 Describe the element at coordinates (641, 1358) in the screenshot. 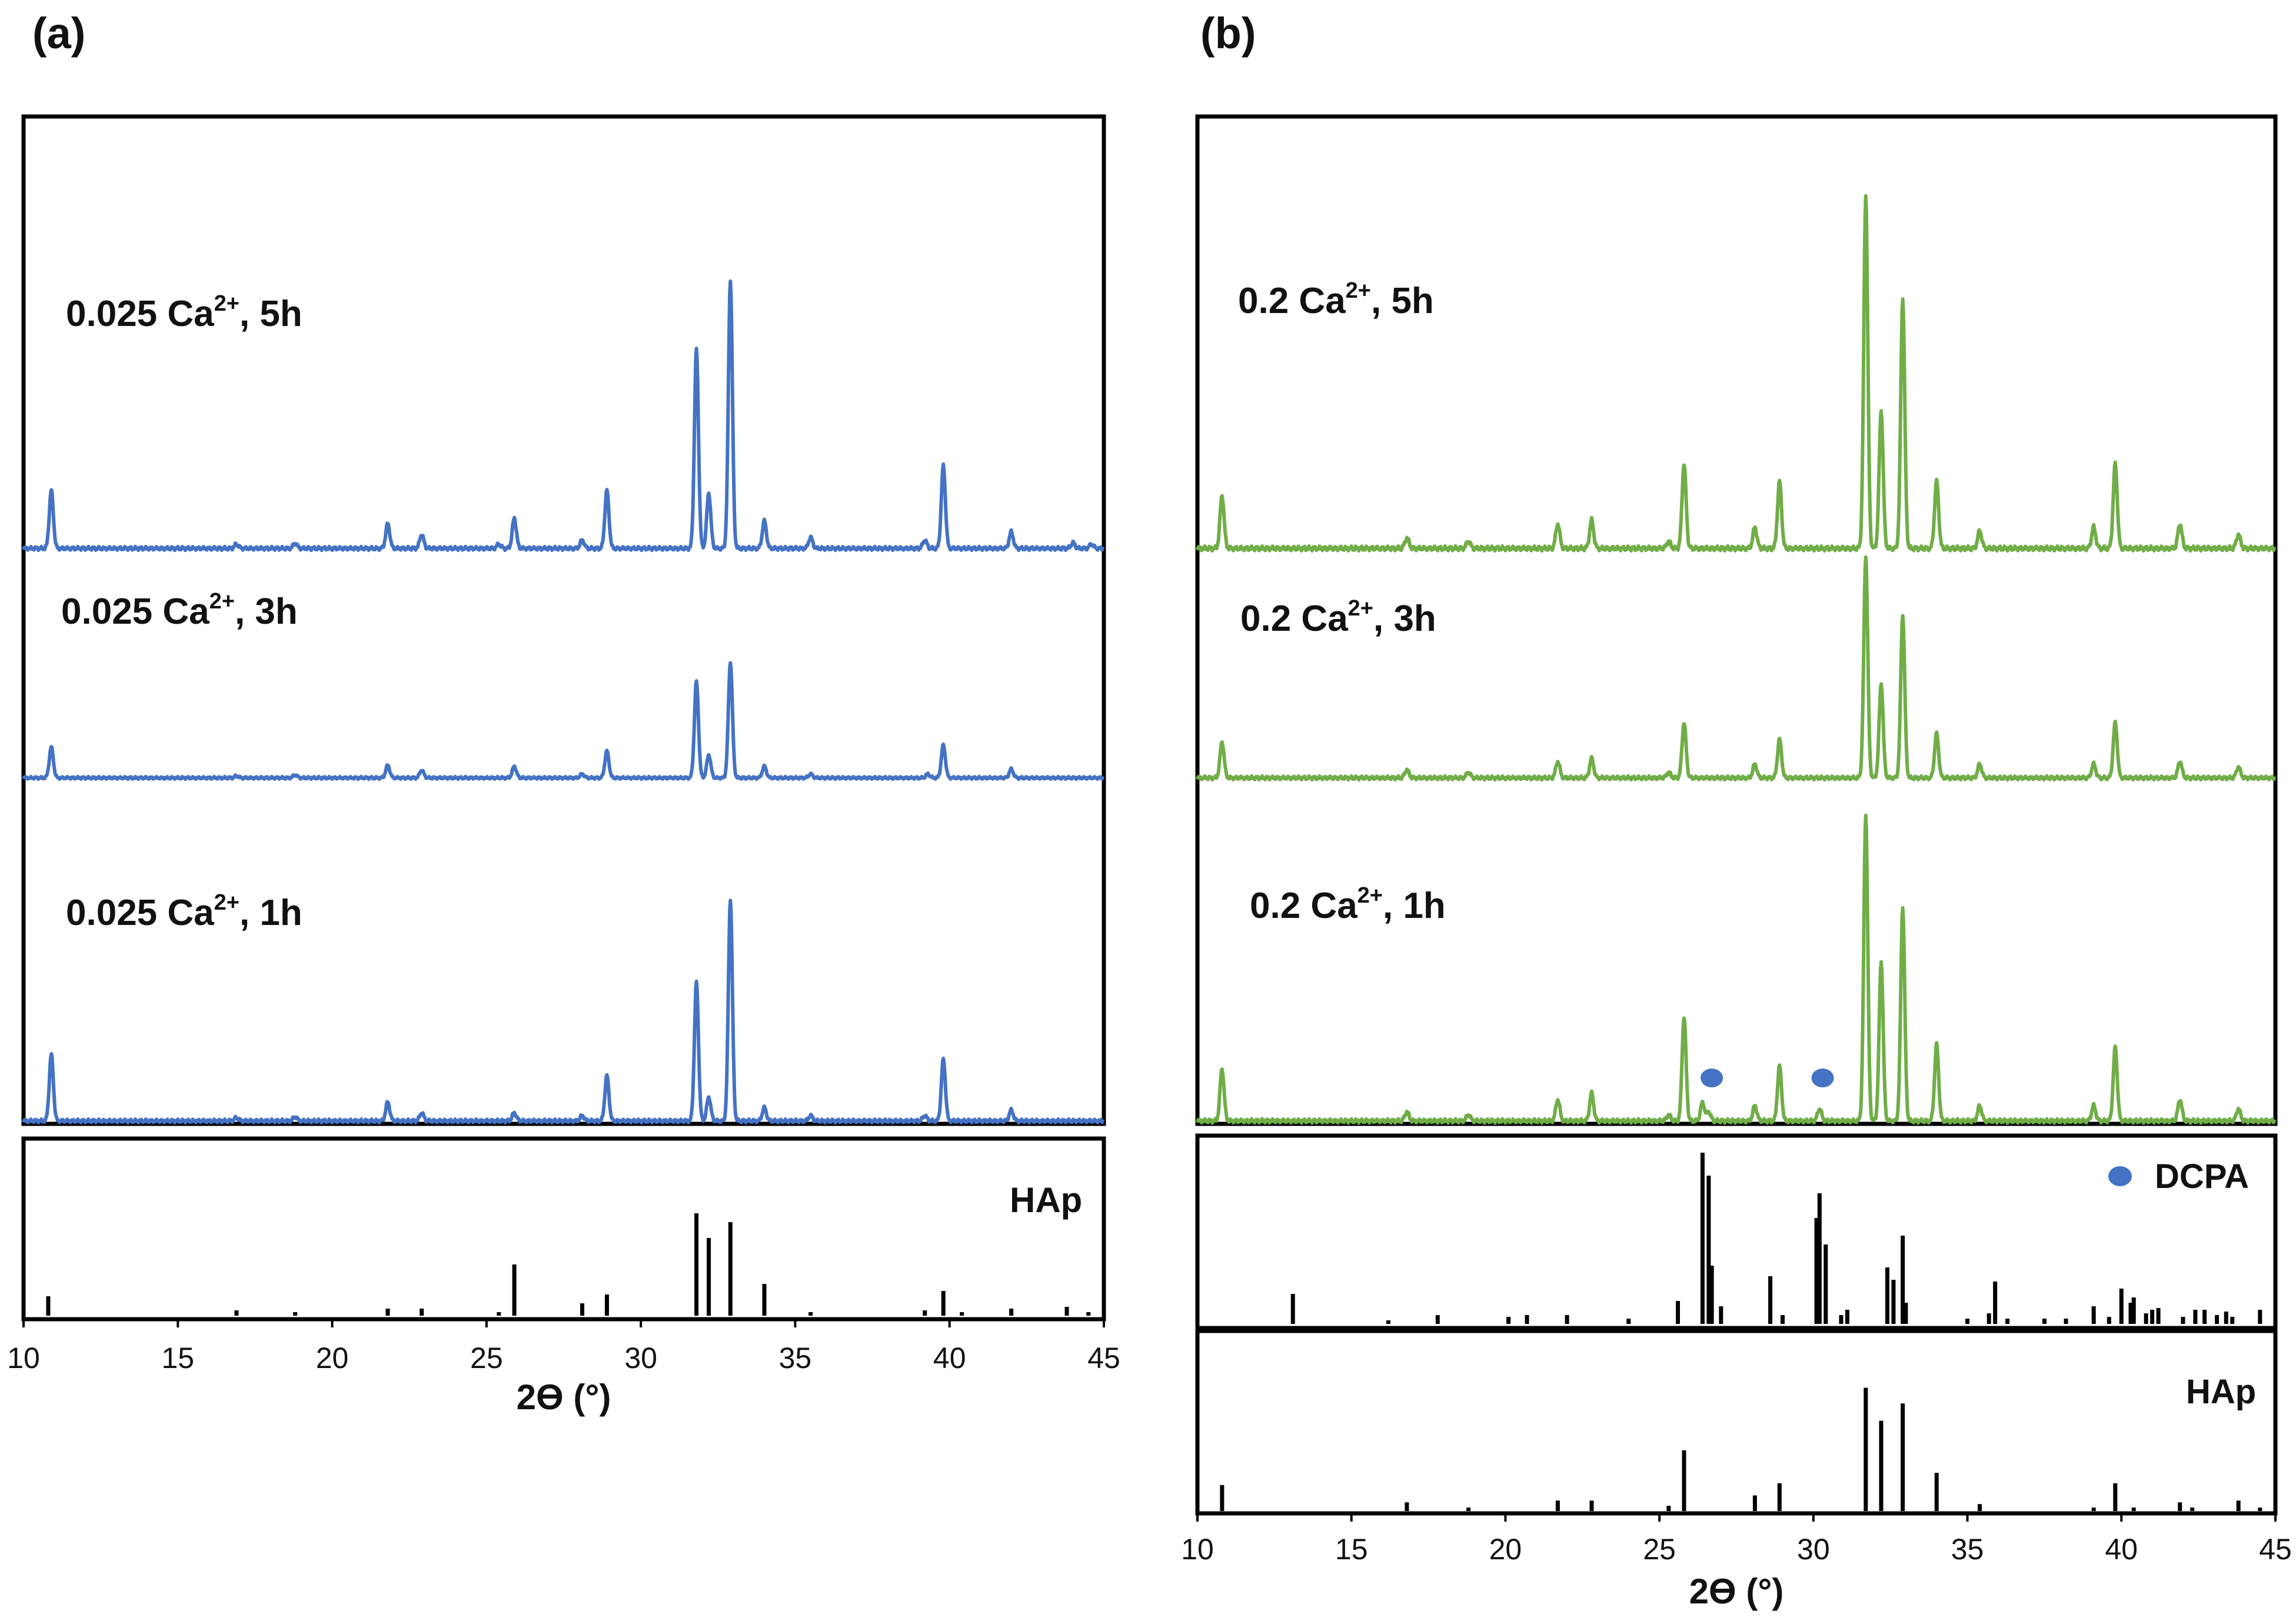

I see `x-tick-label-a-30: 30` at that location.